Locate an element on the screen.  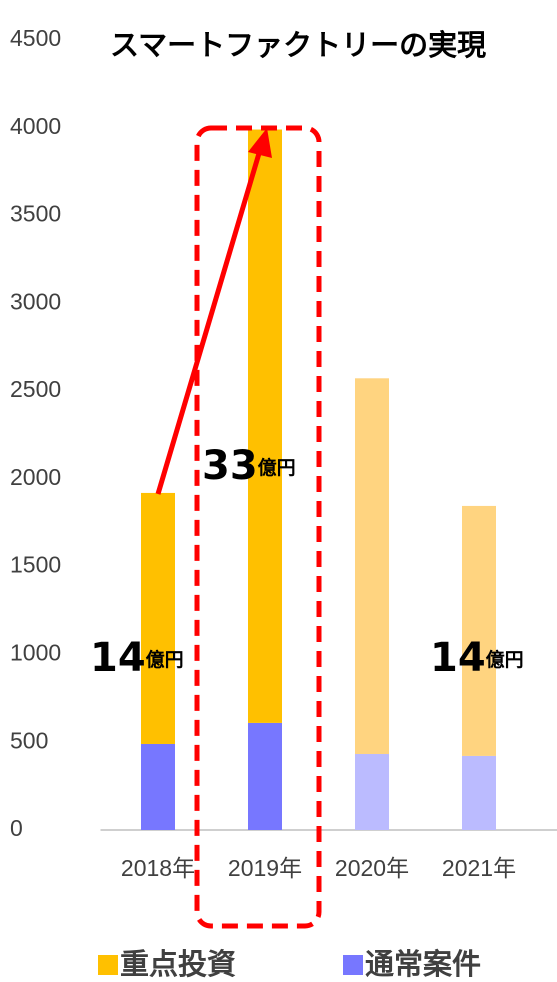
y-tick-label: 2000 is located at coordinates (35, 477).